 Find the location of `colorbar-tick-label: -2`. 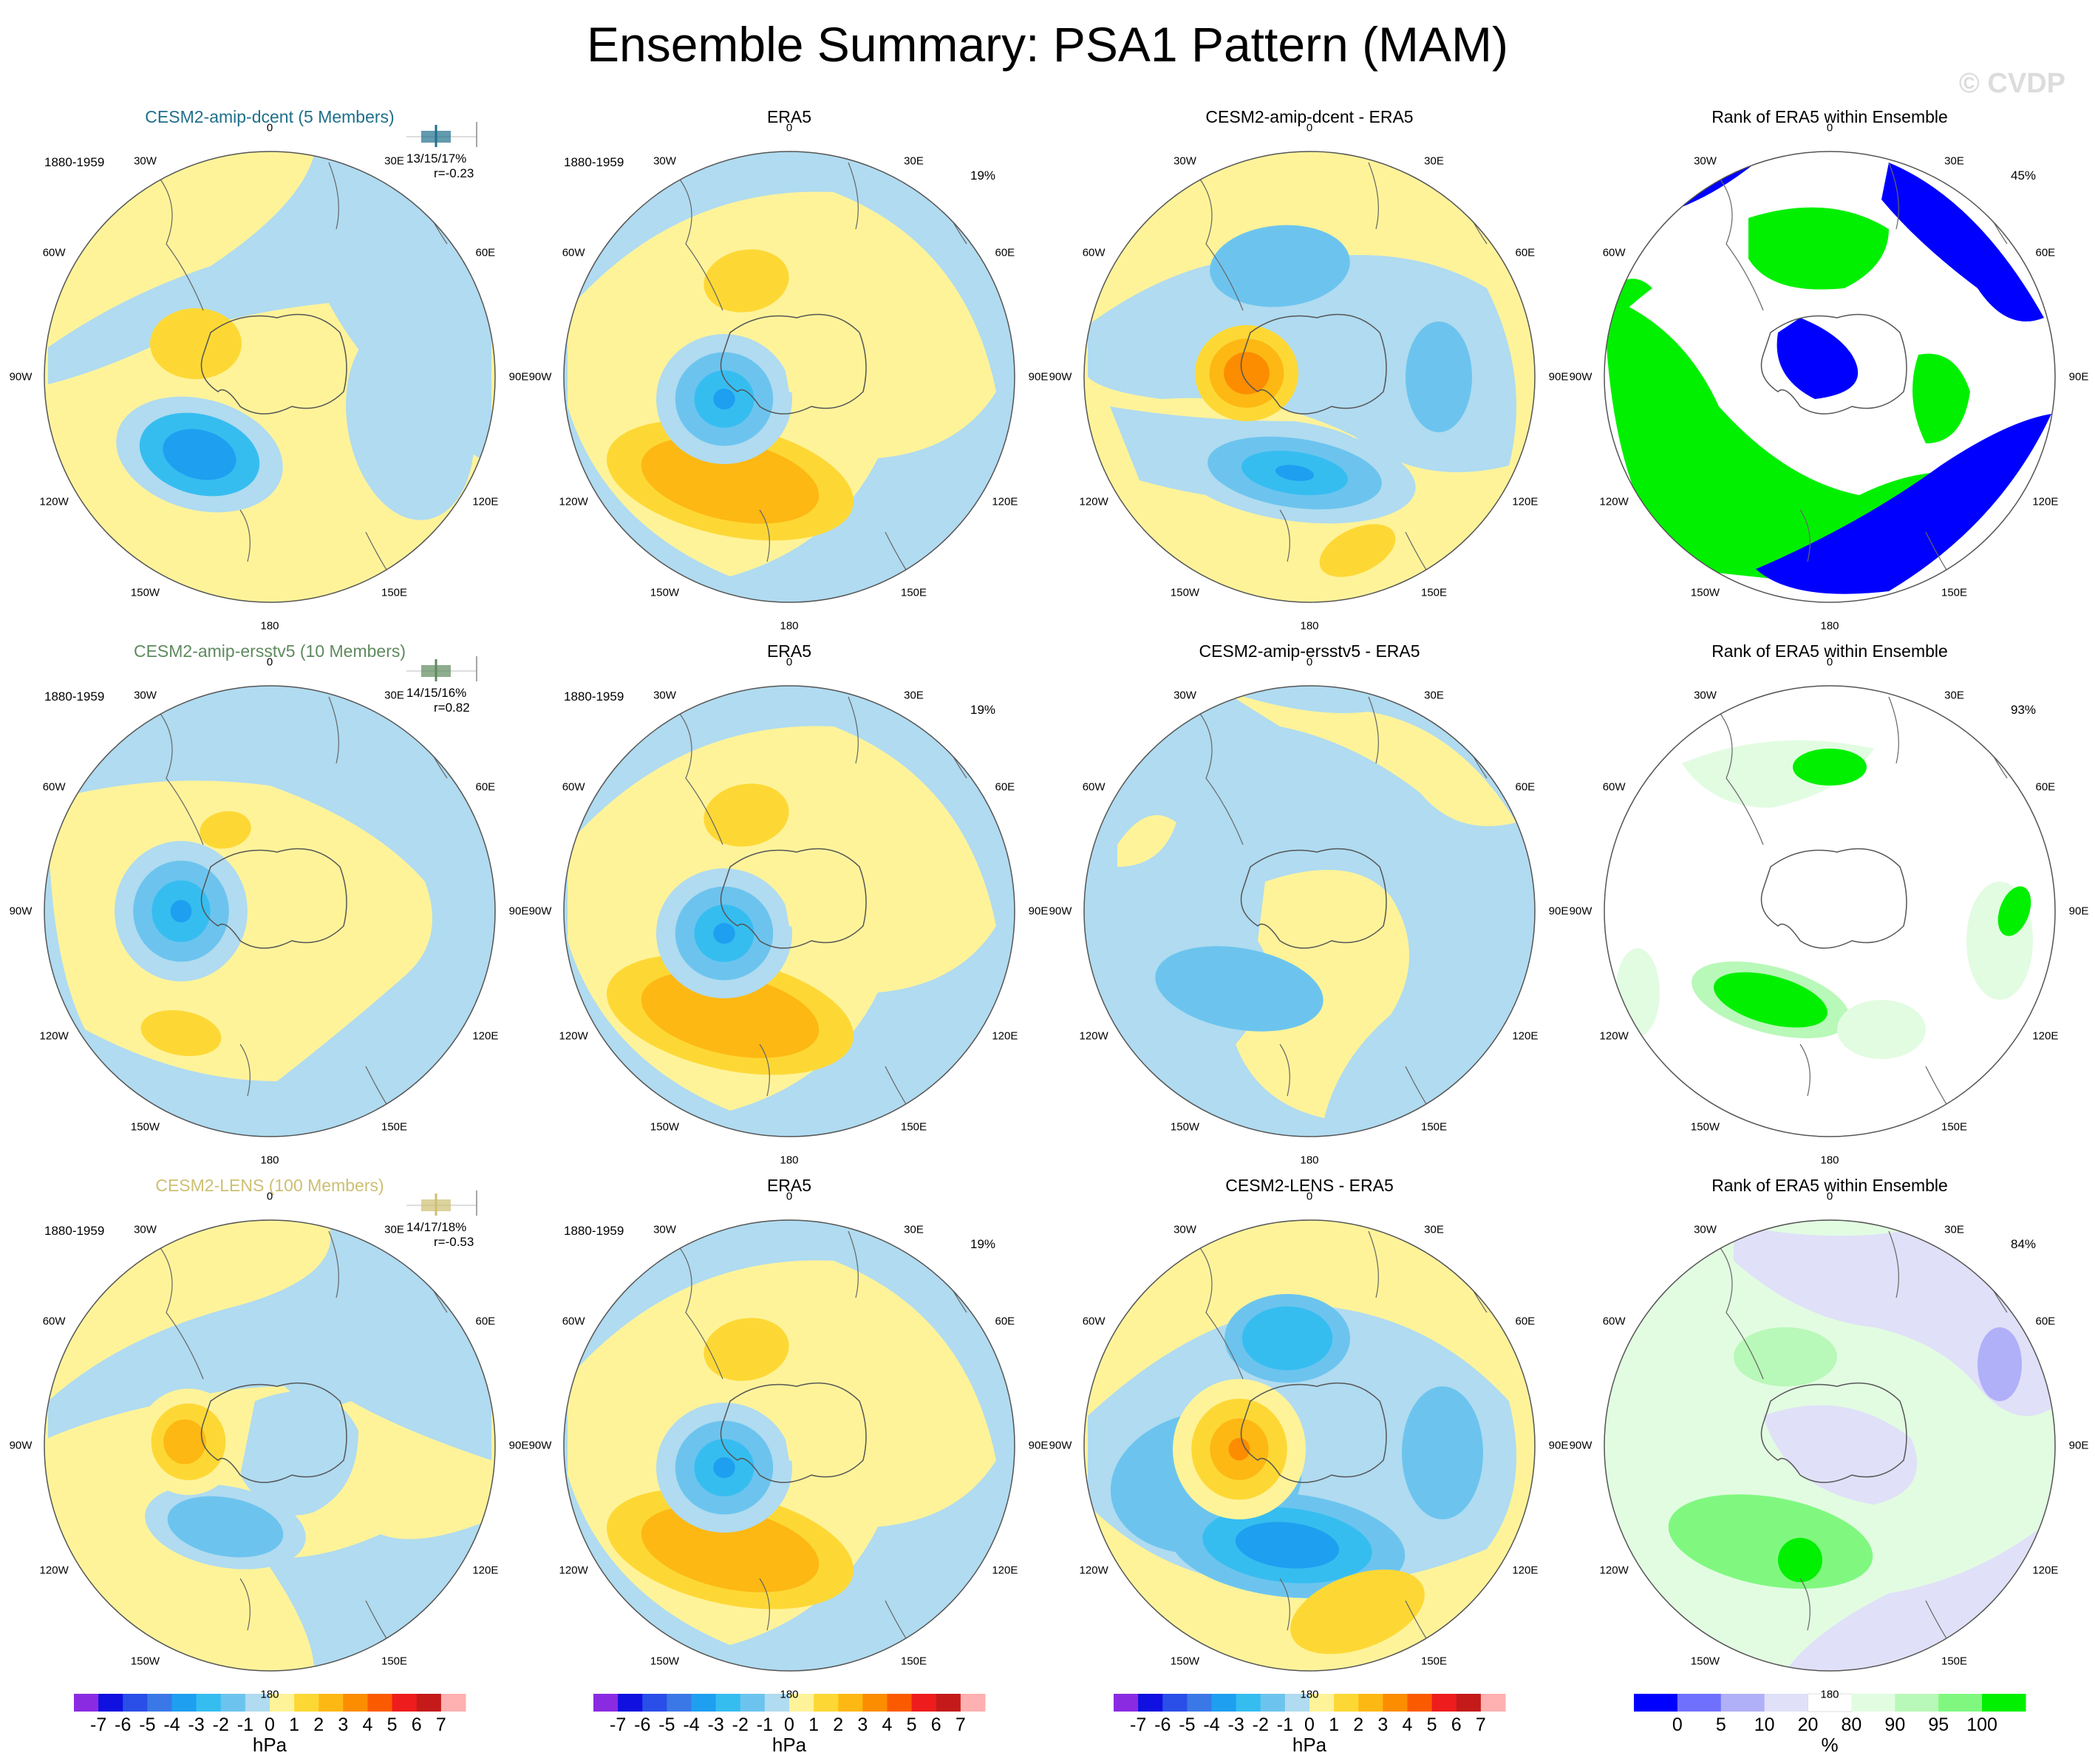

colorbar-tick-label: -2 is located at coordinates (741, 1725).